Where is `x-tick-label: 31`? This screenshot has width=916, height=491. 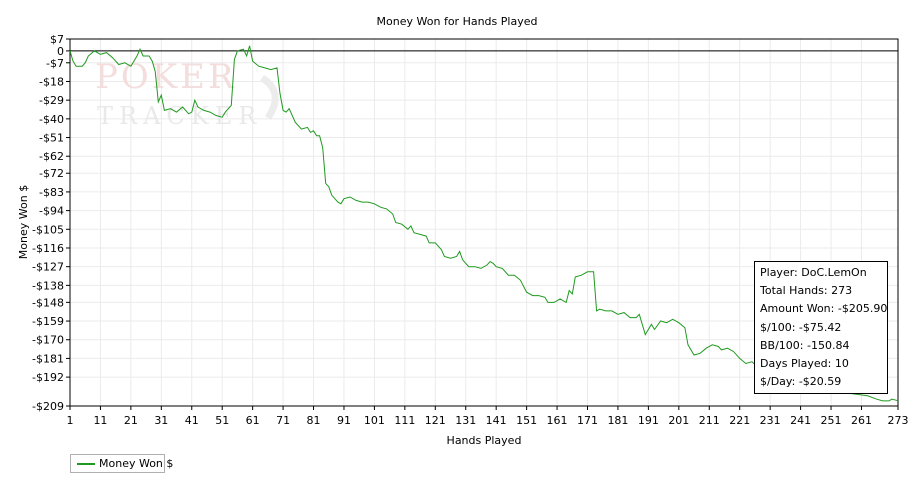 x-tick-label: 31 is located at coordinates (161, 420).